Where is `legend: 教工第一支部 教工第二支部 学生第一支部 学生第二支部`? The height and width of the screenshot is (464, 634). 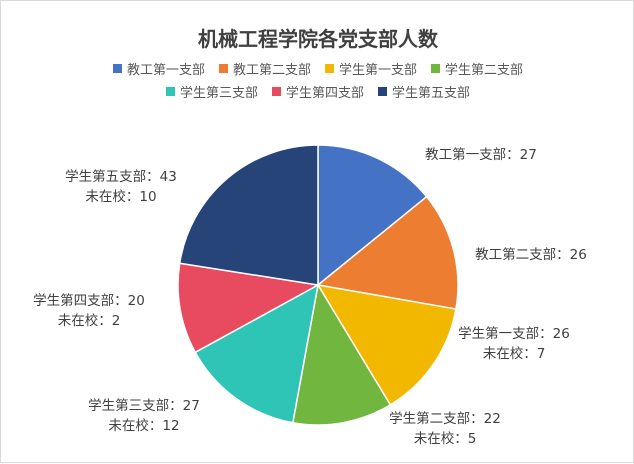
legend: 教工第一支部 教工第二支部 学生第一支部 学生第二支部 is located at coordinates (317, 68).